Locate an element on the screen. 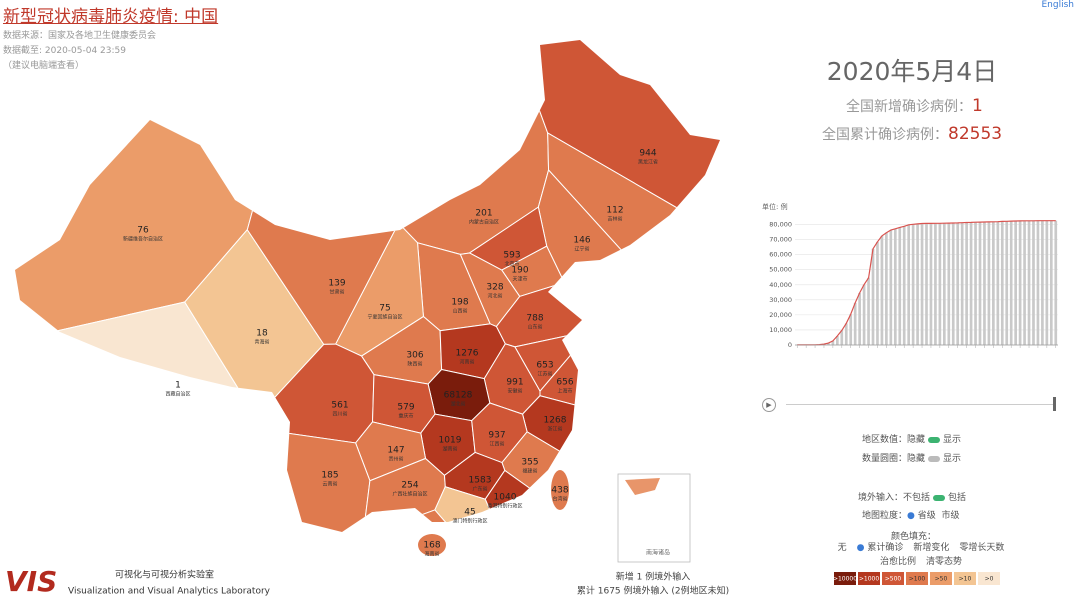 This screenshot has width=1080, height=602. fill-option: 新增变化 is located at coordinates (931, 548).